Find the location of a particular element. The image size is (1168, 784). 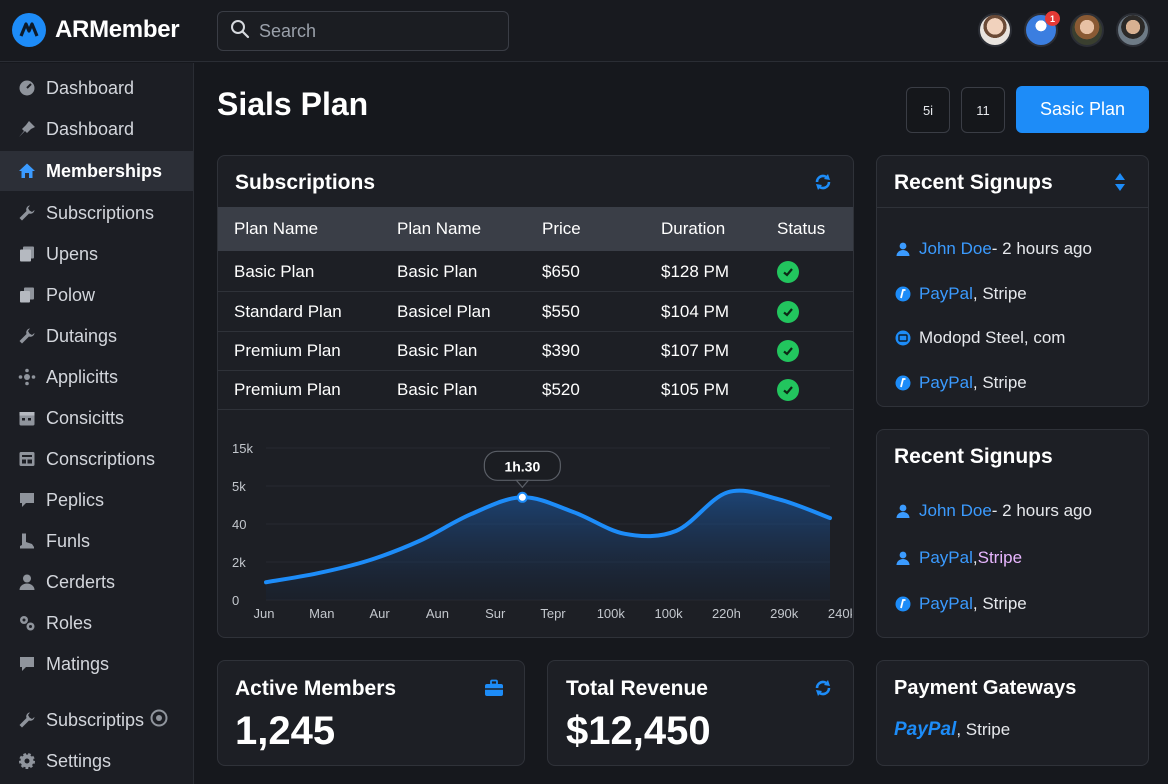

sidebar-item-conscriptions: Conscriptions is located at coordinates (96, 459).